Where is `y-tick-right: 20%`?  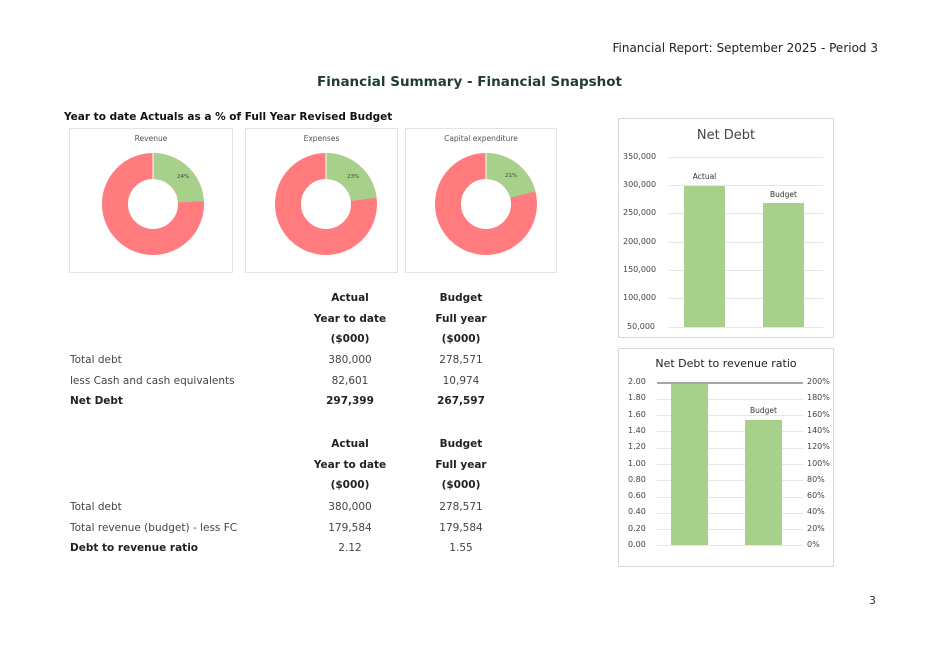
y-tick-right: 20% is located at coordinates (816, 528).